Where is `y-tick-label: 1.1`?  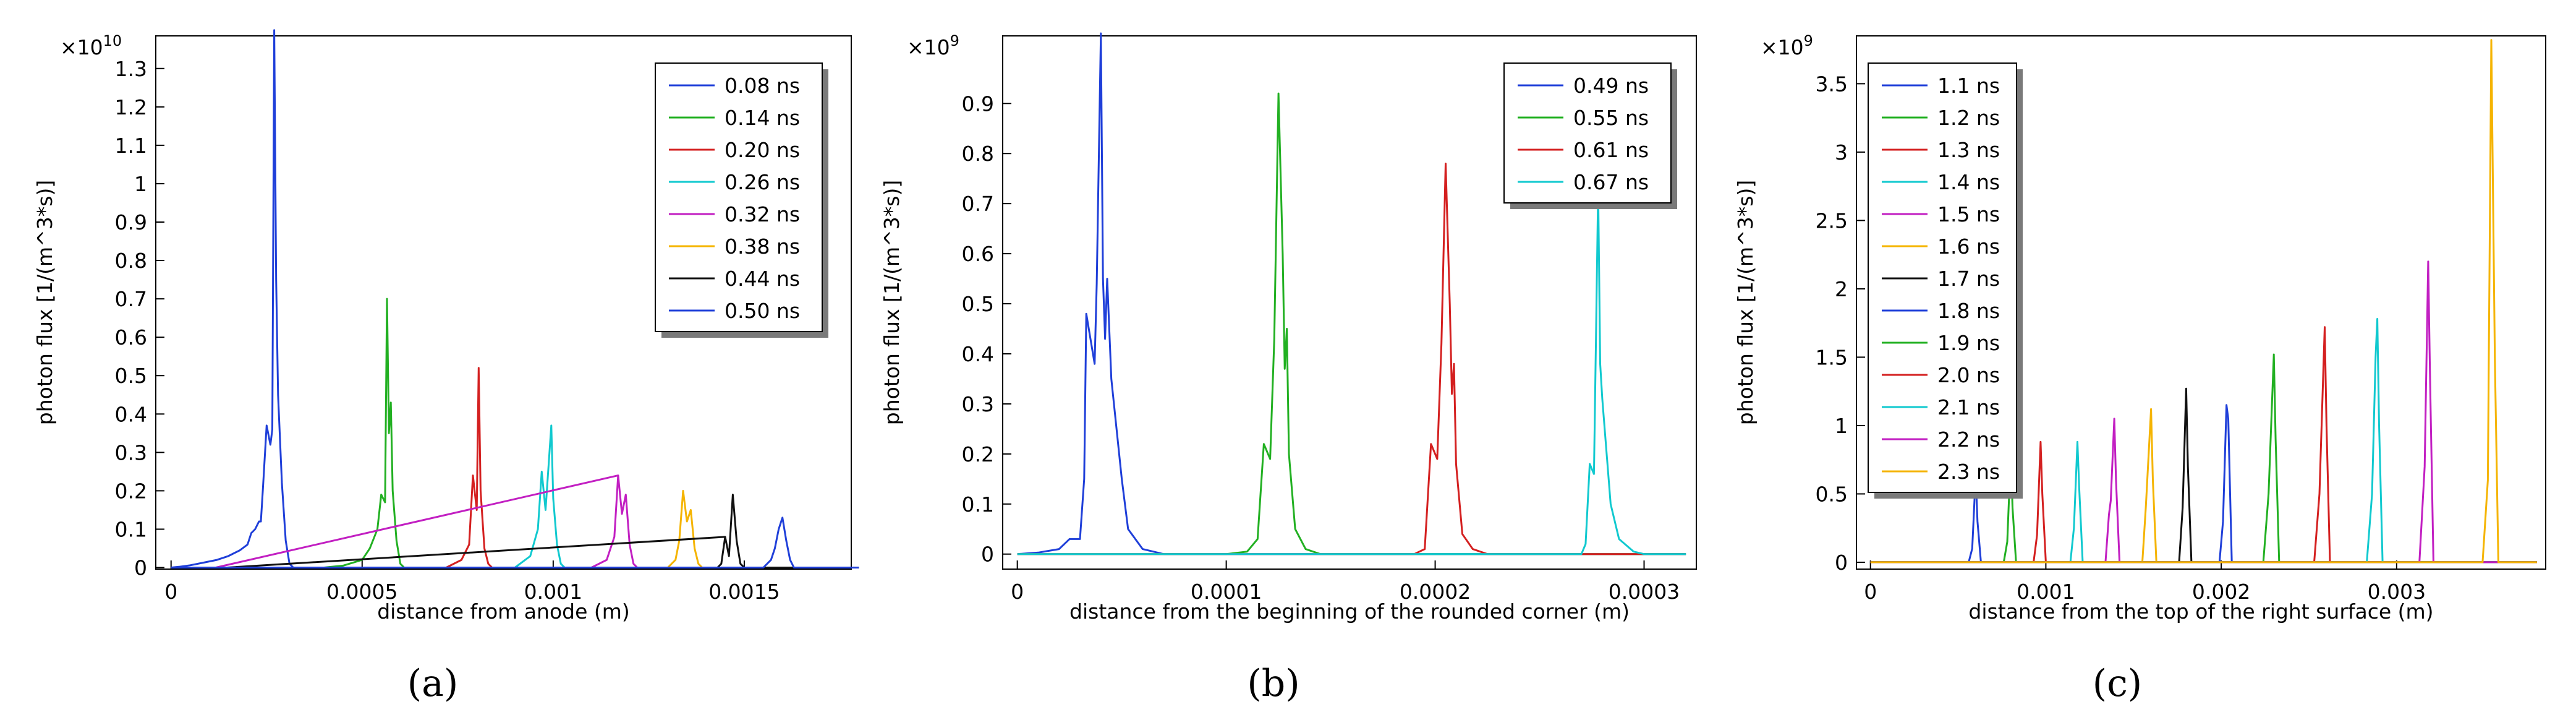
y-tick-label: 1.1 is located at coordinates (131, 146).